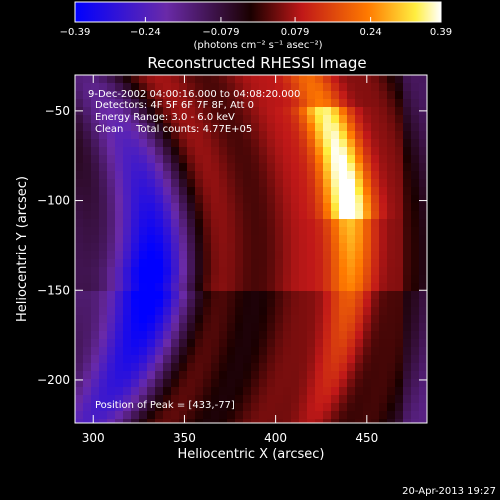 This screenshot has width=500, height=500. What do you see at coordinates (165, 405) in the screenshot?
I see `annotation-peak-position: Position of Peak = [433,-77]` at bounding box center [165, 405].